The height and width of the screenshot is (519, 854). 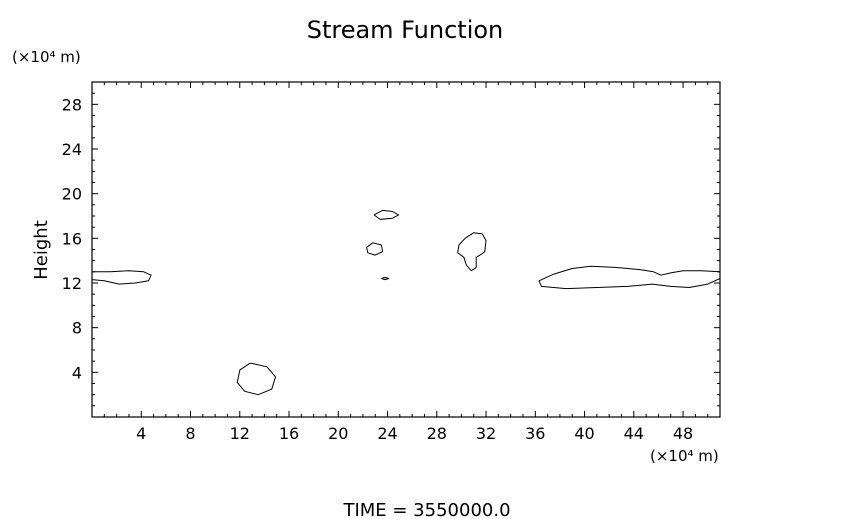 I want to click on x-tick-label: 24, so click(x=387, y=433).